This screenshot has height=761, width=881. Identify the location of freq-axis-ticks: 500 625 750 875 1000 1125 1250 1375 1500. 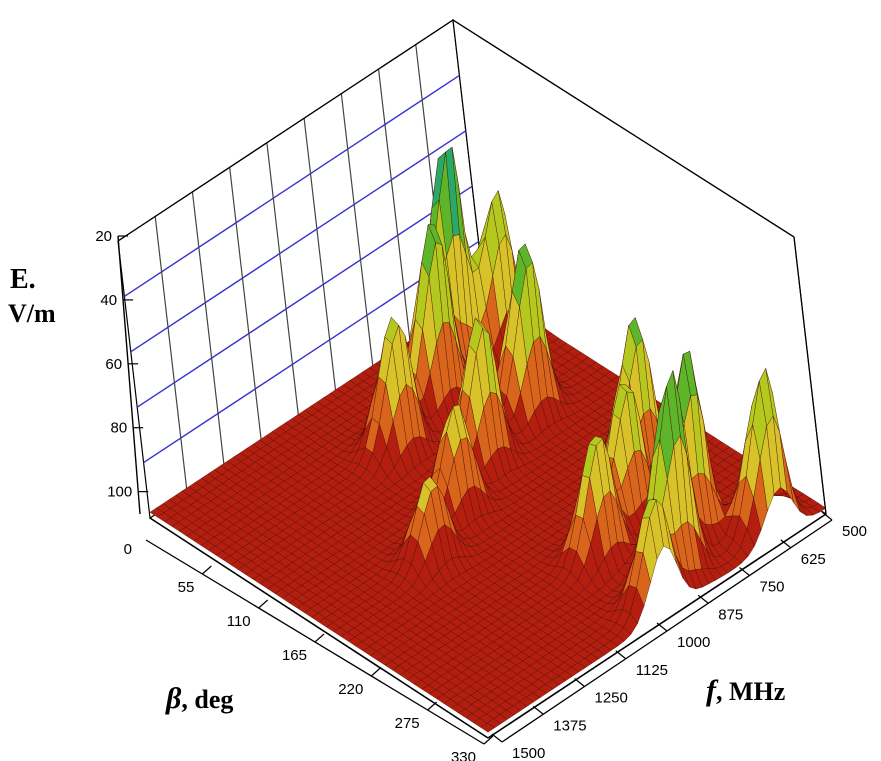
(679, 636).